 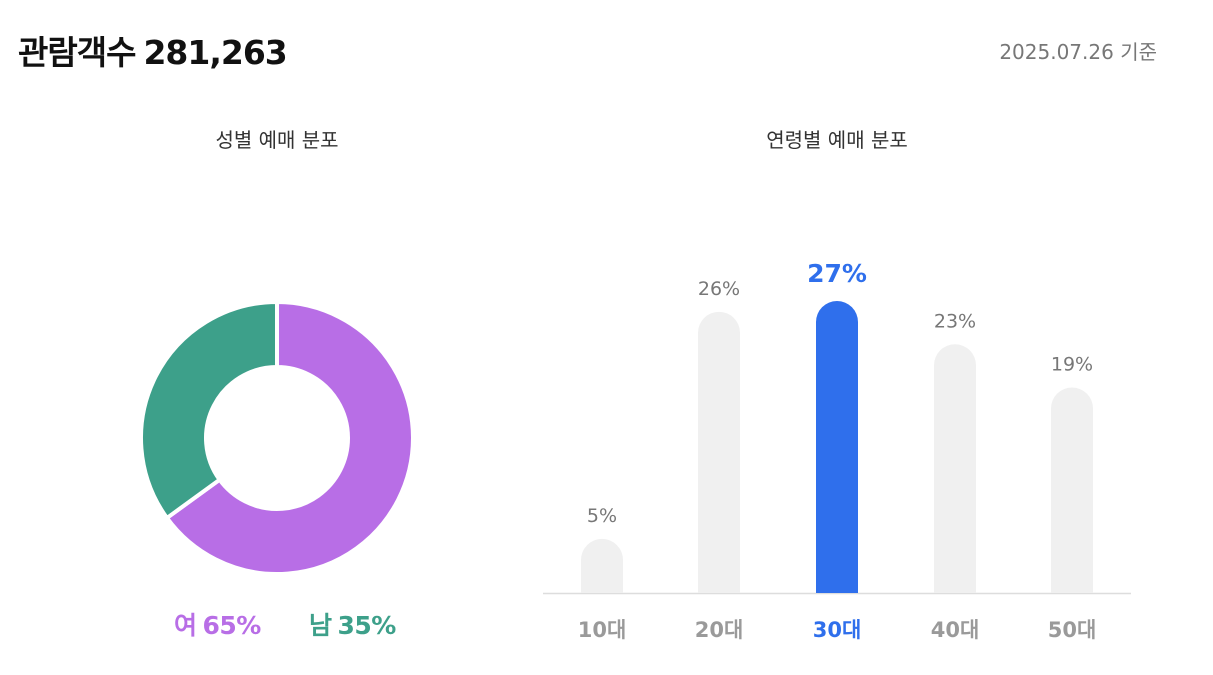 I want to click on audience-count-value: 281,263, so click(x=215, y=52).